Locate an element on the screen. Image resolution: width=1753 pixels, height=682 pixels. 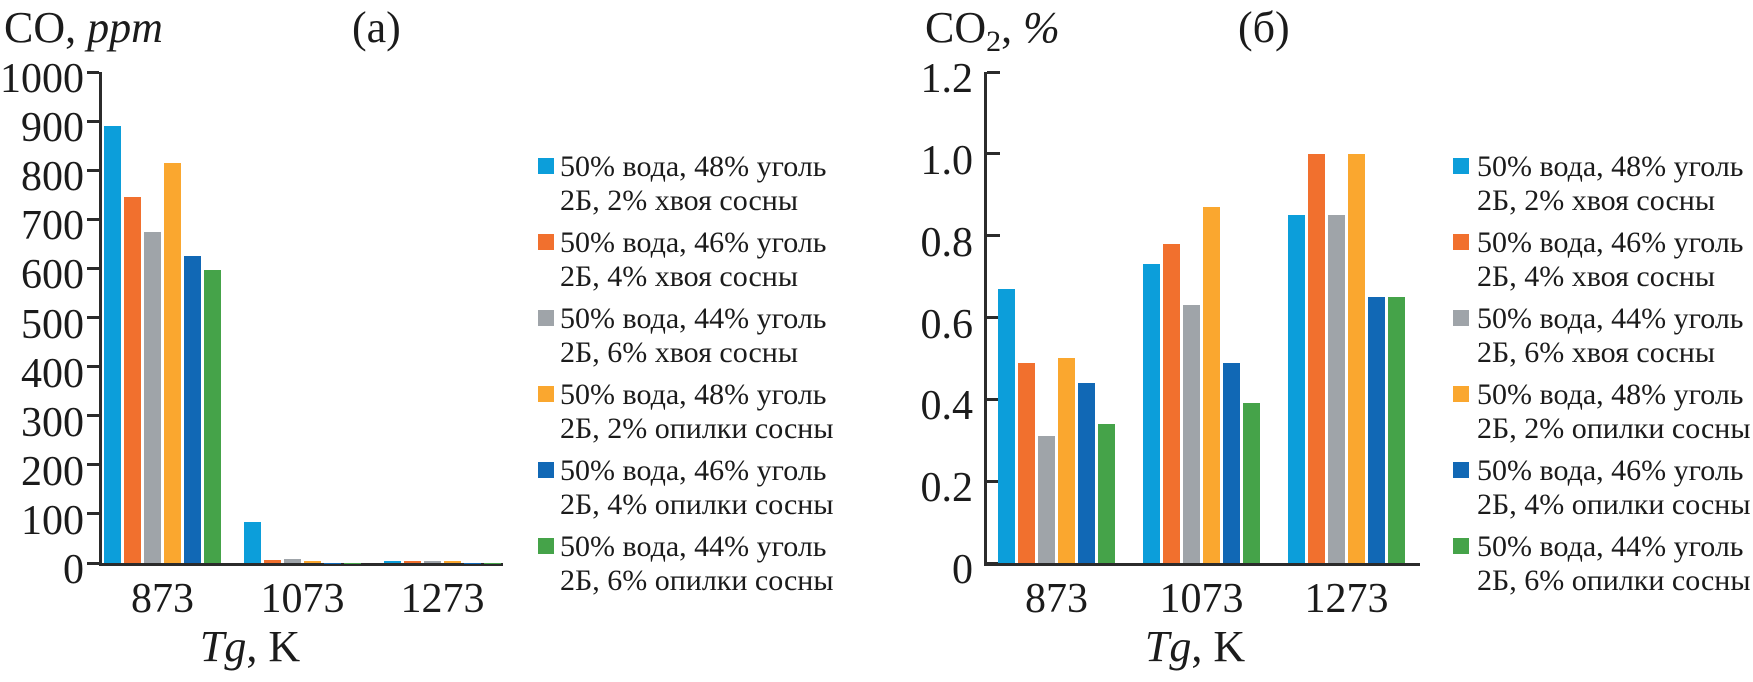
legend-label-line2: 2Б, 4% хвоя сосны is located at coordinates (679, 276).